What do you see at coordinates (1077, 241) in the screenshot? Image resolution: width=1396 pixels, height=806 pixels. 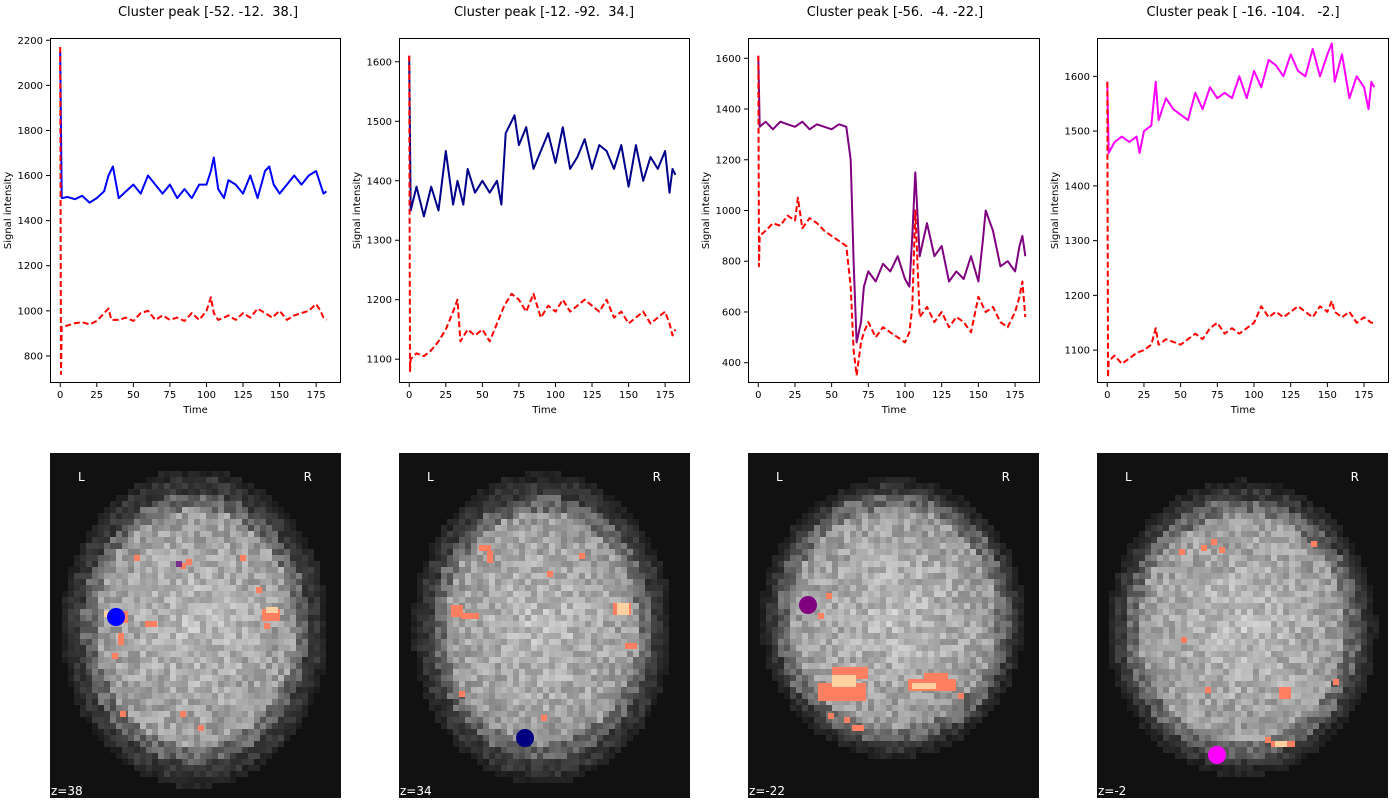 I see `y-tick-label: 1300` at bounding box center [1077, 241].